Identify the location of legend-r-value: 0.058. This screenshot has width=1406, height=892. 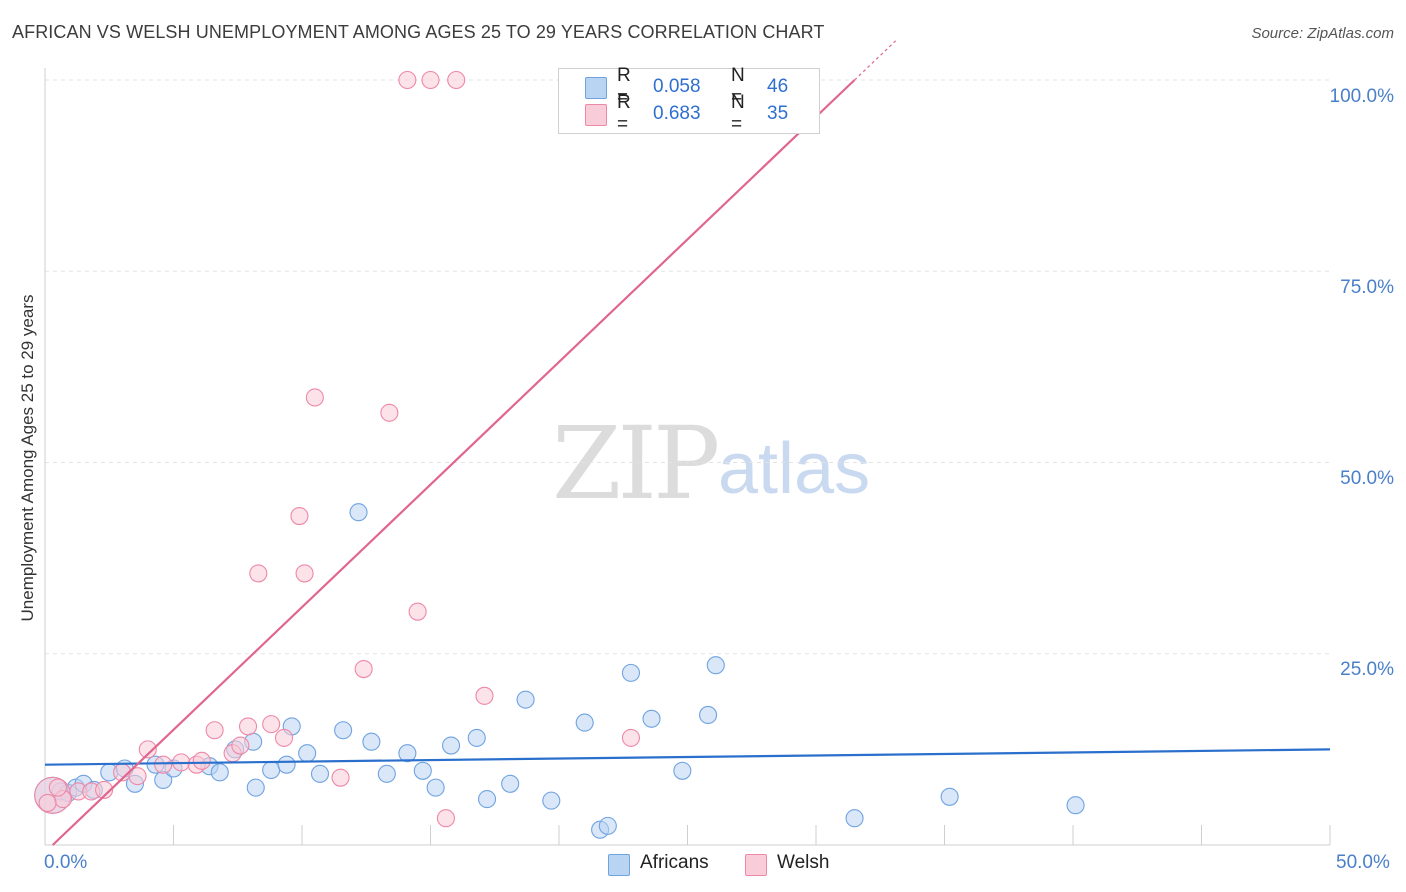
(677, 86).